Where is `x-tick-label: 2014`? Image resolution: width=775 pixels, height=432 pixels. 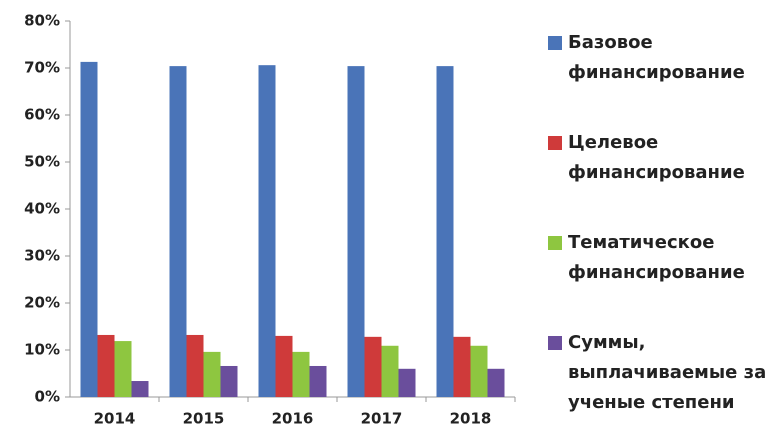
x-tick-label: 2014 is located at coordinates (115, 419).